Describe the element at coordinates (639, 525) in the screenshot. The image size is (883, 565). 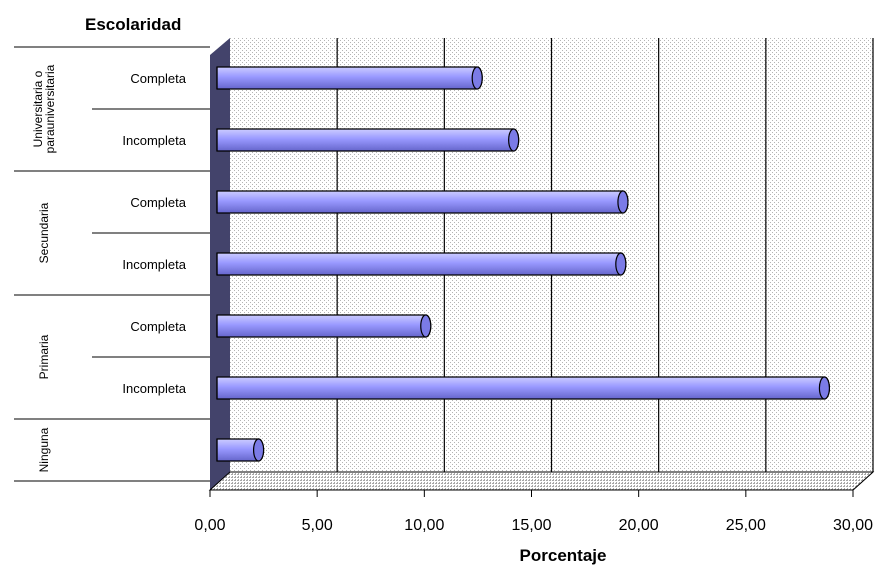
I see `x-tick-label: 20,00` at that location.